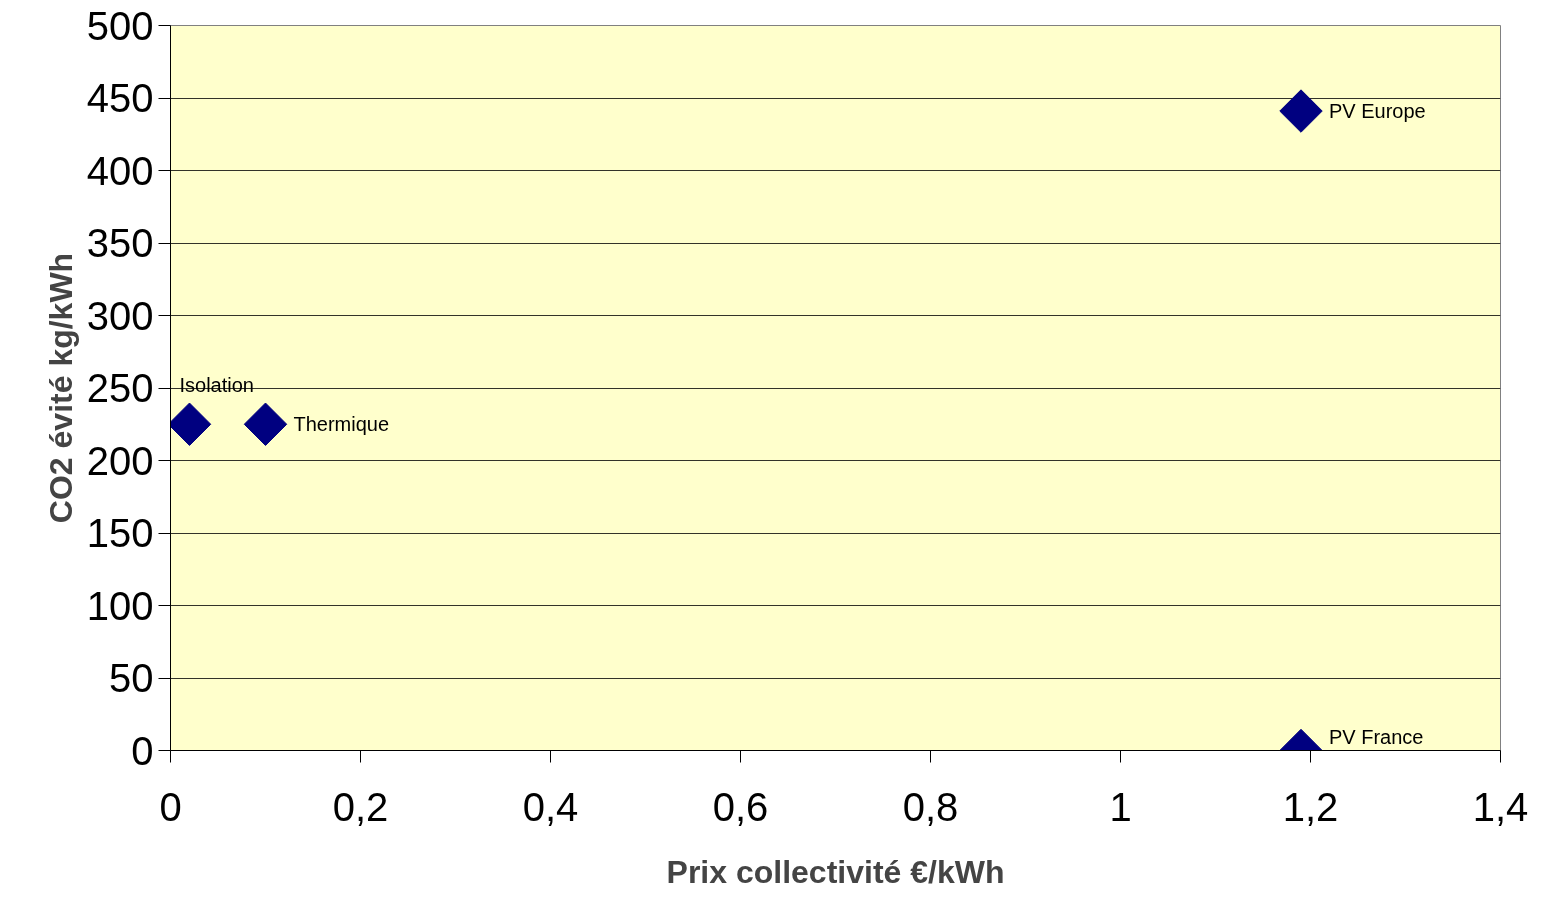 This screenshot has height=908, width=1550. Describe the element at coordinates (60, 388) in the screenshot. I see `y-axis-title: CO2 évité kg/kWh` at that location.